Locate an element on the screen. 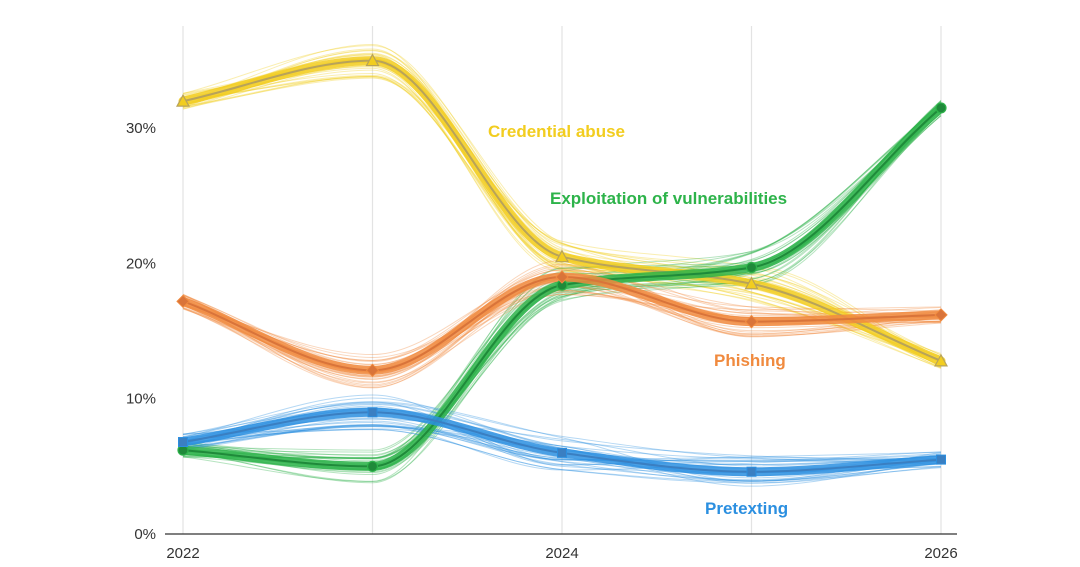 The width and height of the screenshot is (1080, 567). series-label-exploitation-of-vulnerabilities: Exploitation of vulnerabilities is located at coordinates (668, 198).